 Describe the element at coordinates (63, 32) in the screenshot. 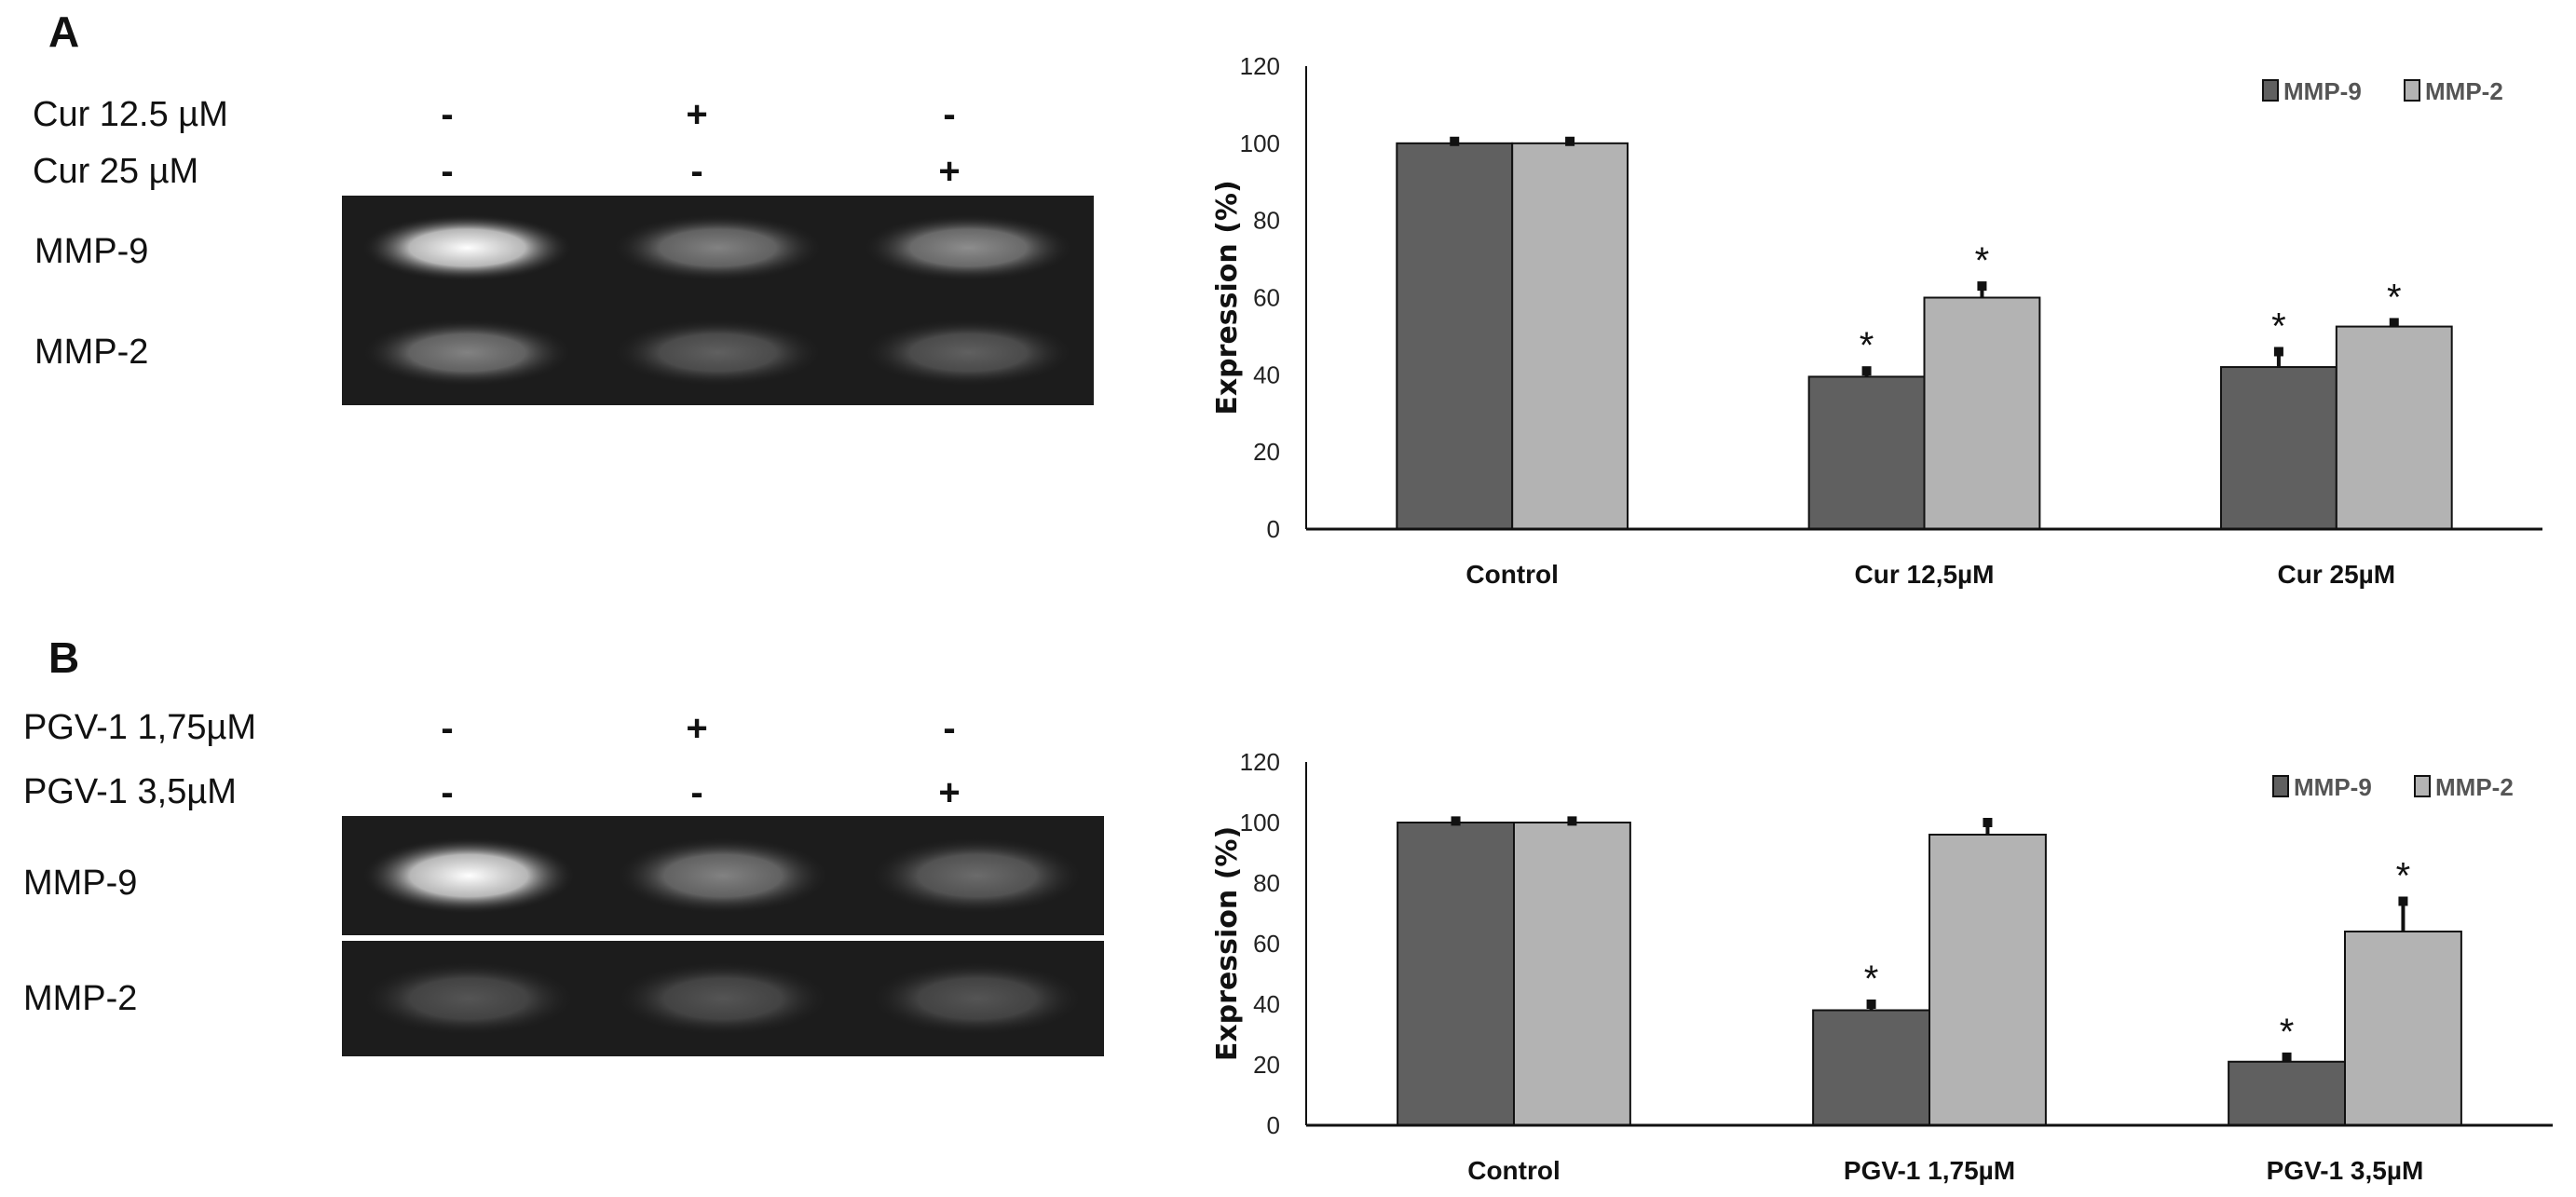

I see `panel-letter-a: A` at that location.